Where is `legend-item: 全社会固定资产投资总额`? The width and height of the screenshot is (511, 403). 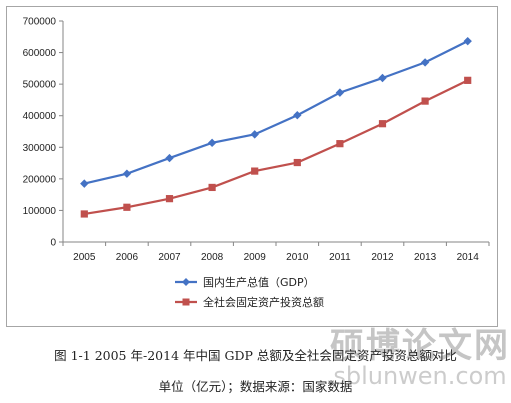 legend-item: 全社会固定资产投资总额 is located at coordinates (249, 302).